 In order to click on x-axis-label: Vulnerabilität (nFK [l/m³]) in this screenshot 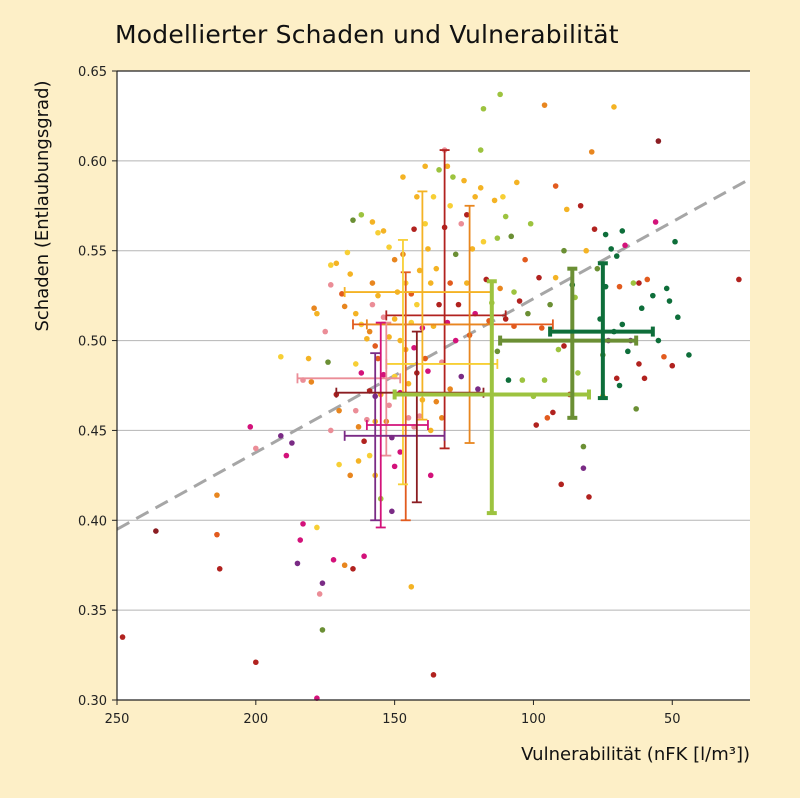, I will do `click(635, 754)`.